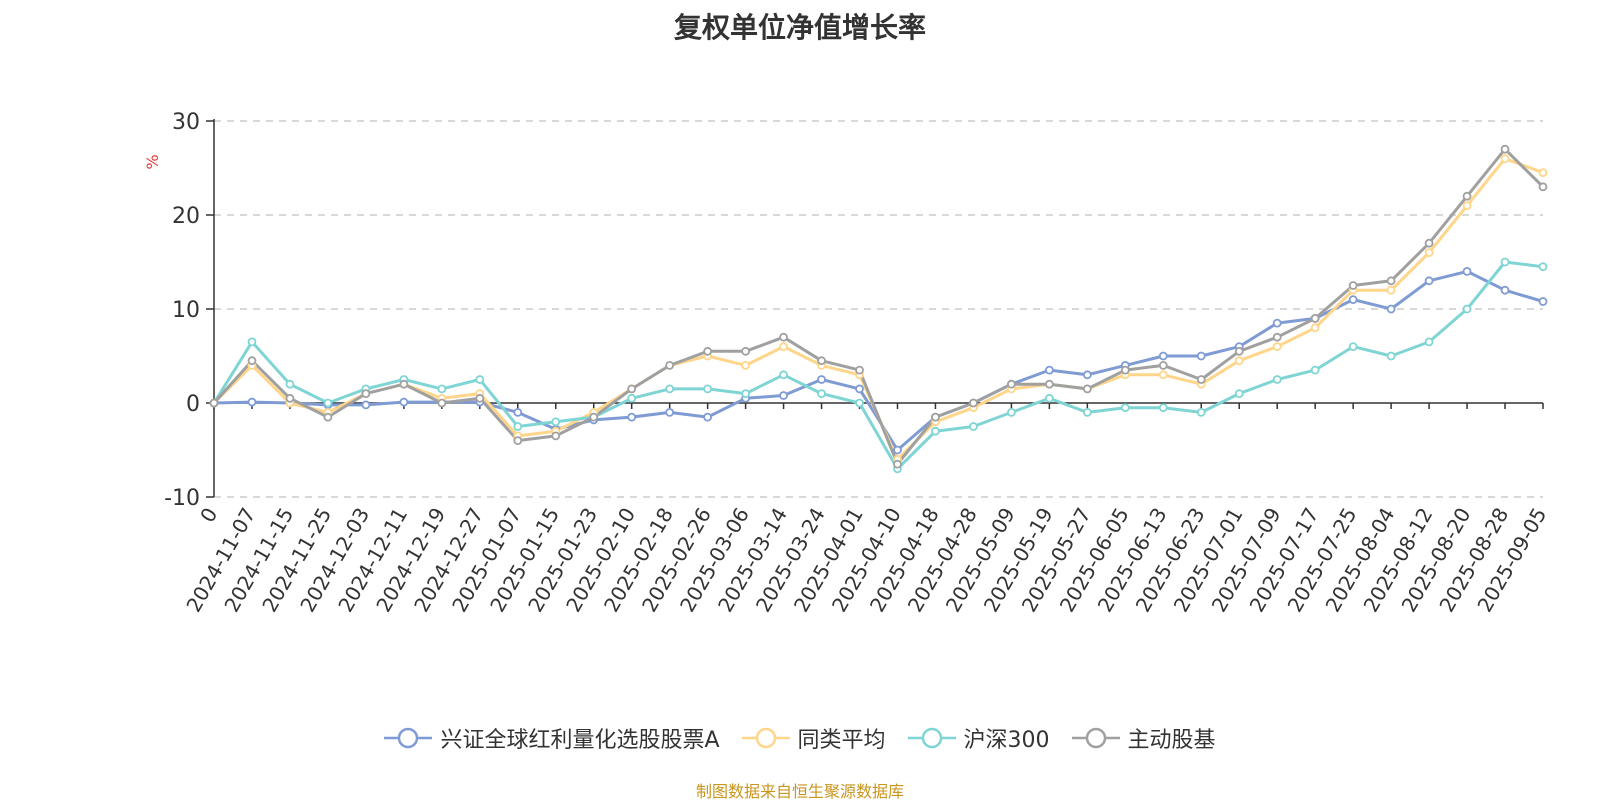  What do you see at coordinates (799, 791) in the screenshot?
I see `source-note: 制图数据来自恒生聚源数据库` at bounding box center [799, 791].